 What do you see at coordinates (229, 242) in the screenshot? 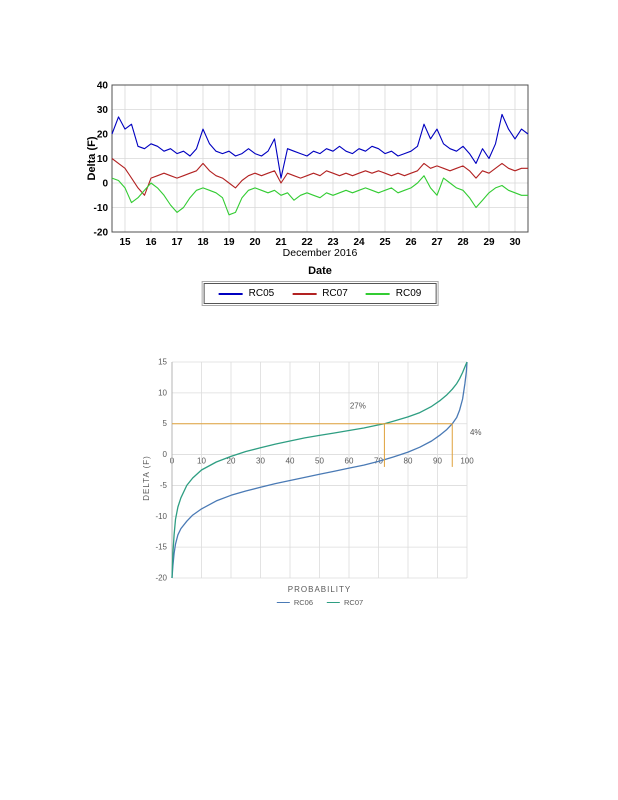
I see `svg-text: 19` at bounding box center [229, 242].